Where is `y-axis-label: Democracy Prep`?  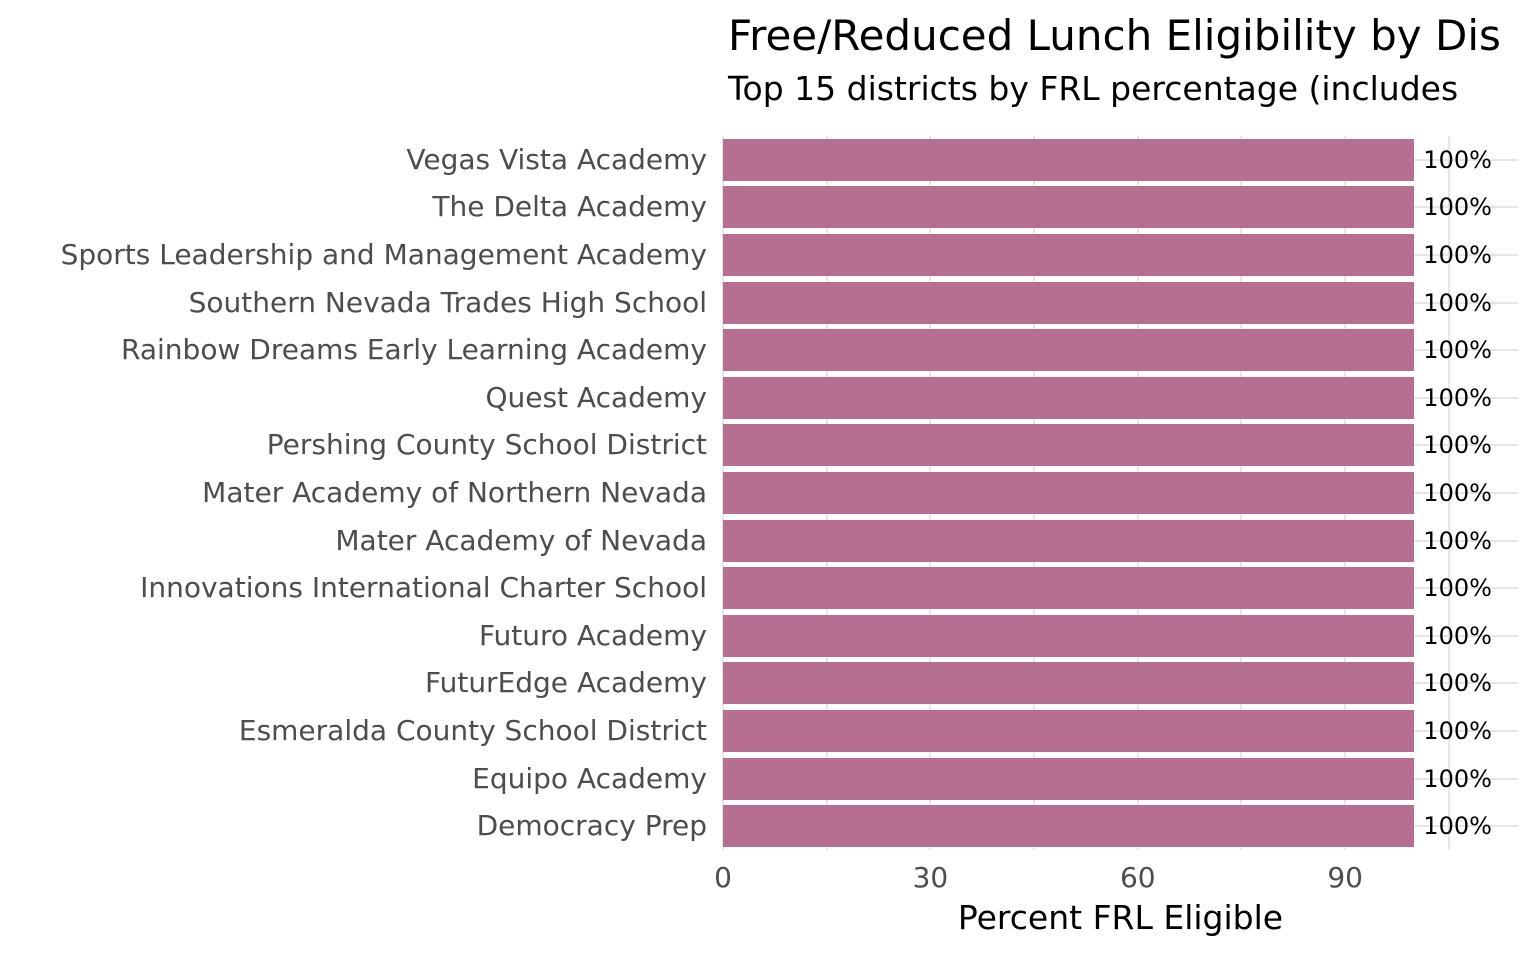
y-axis-label: Democracy Prep is located at coordinates (591, 826).